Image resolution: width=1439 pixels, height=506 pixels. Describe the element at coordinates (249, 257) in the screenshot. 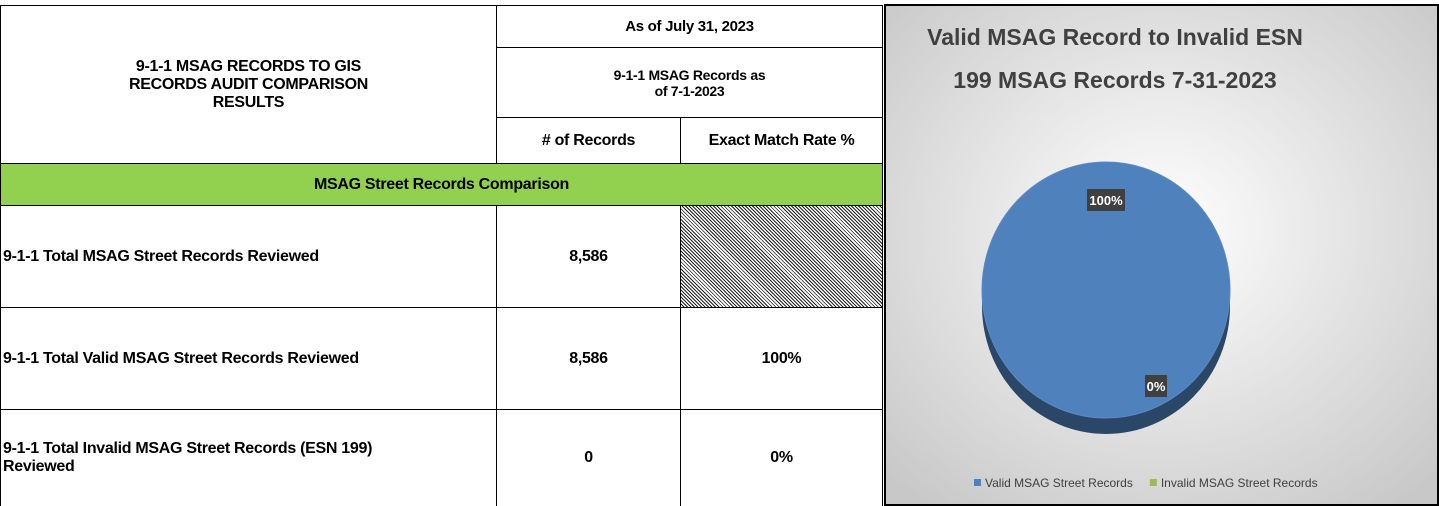

I see `row-label: 9-1-1 Total MSAG Street Records Reviewed` at that location.